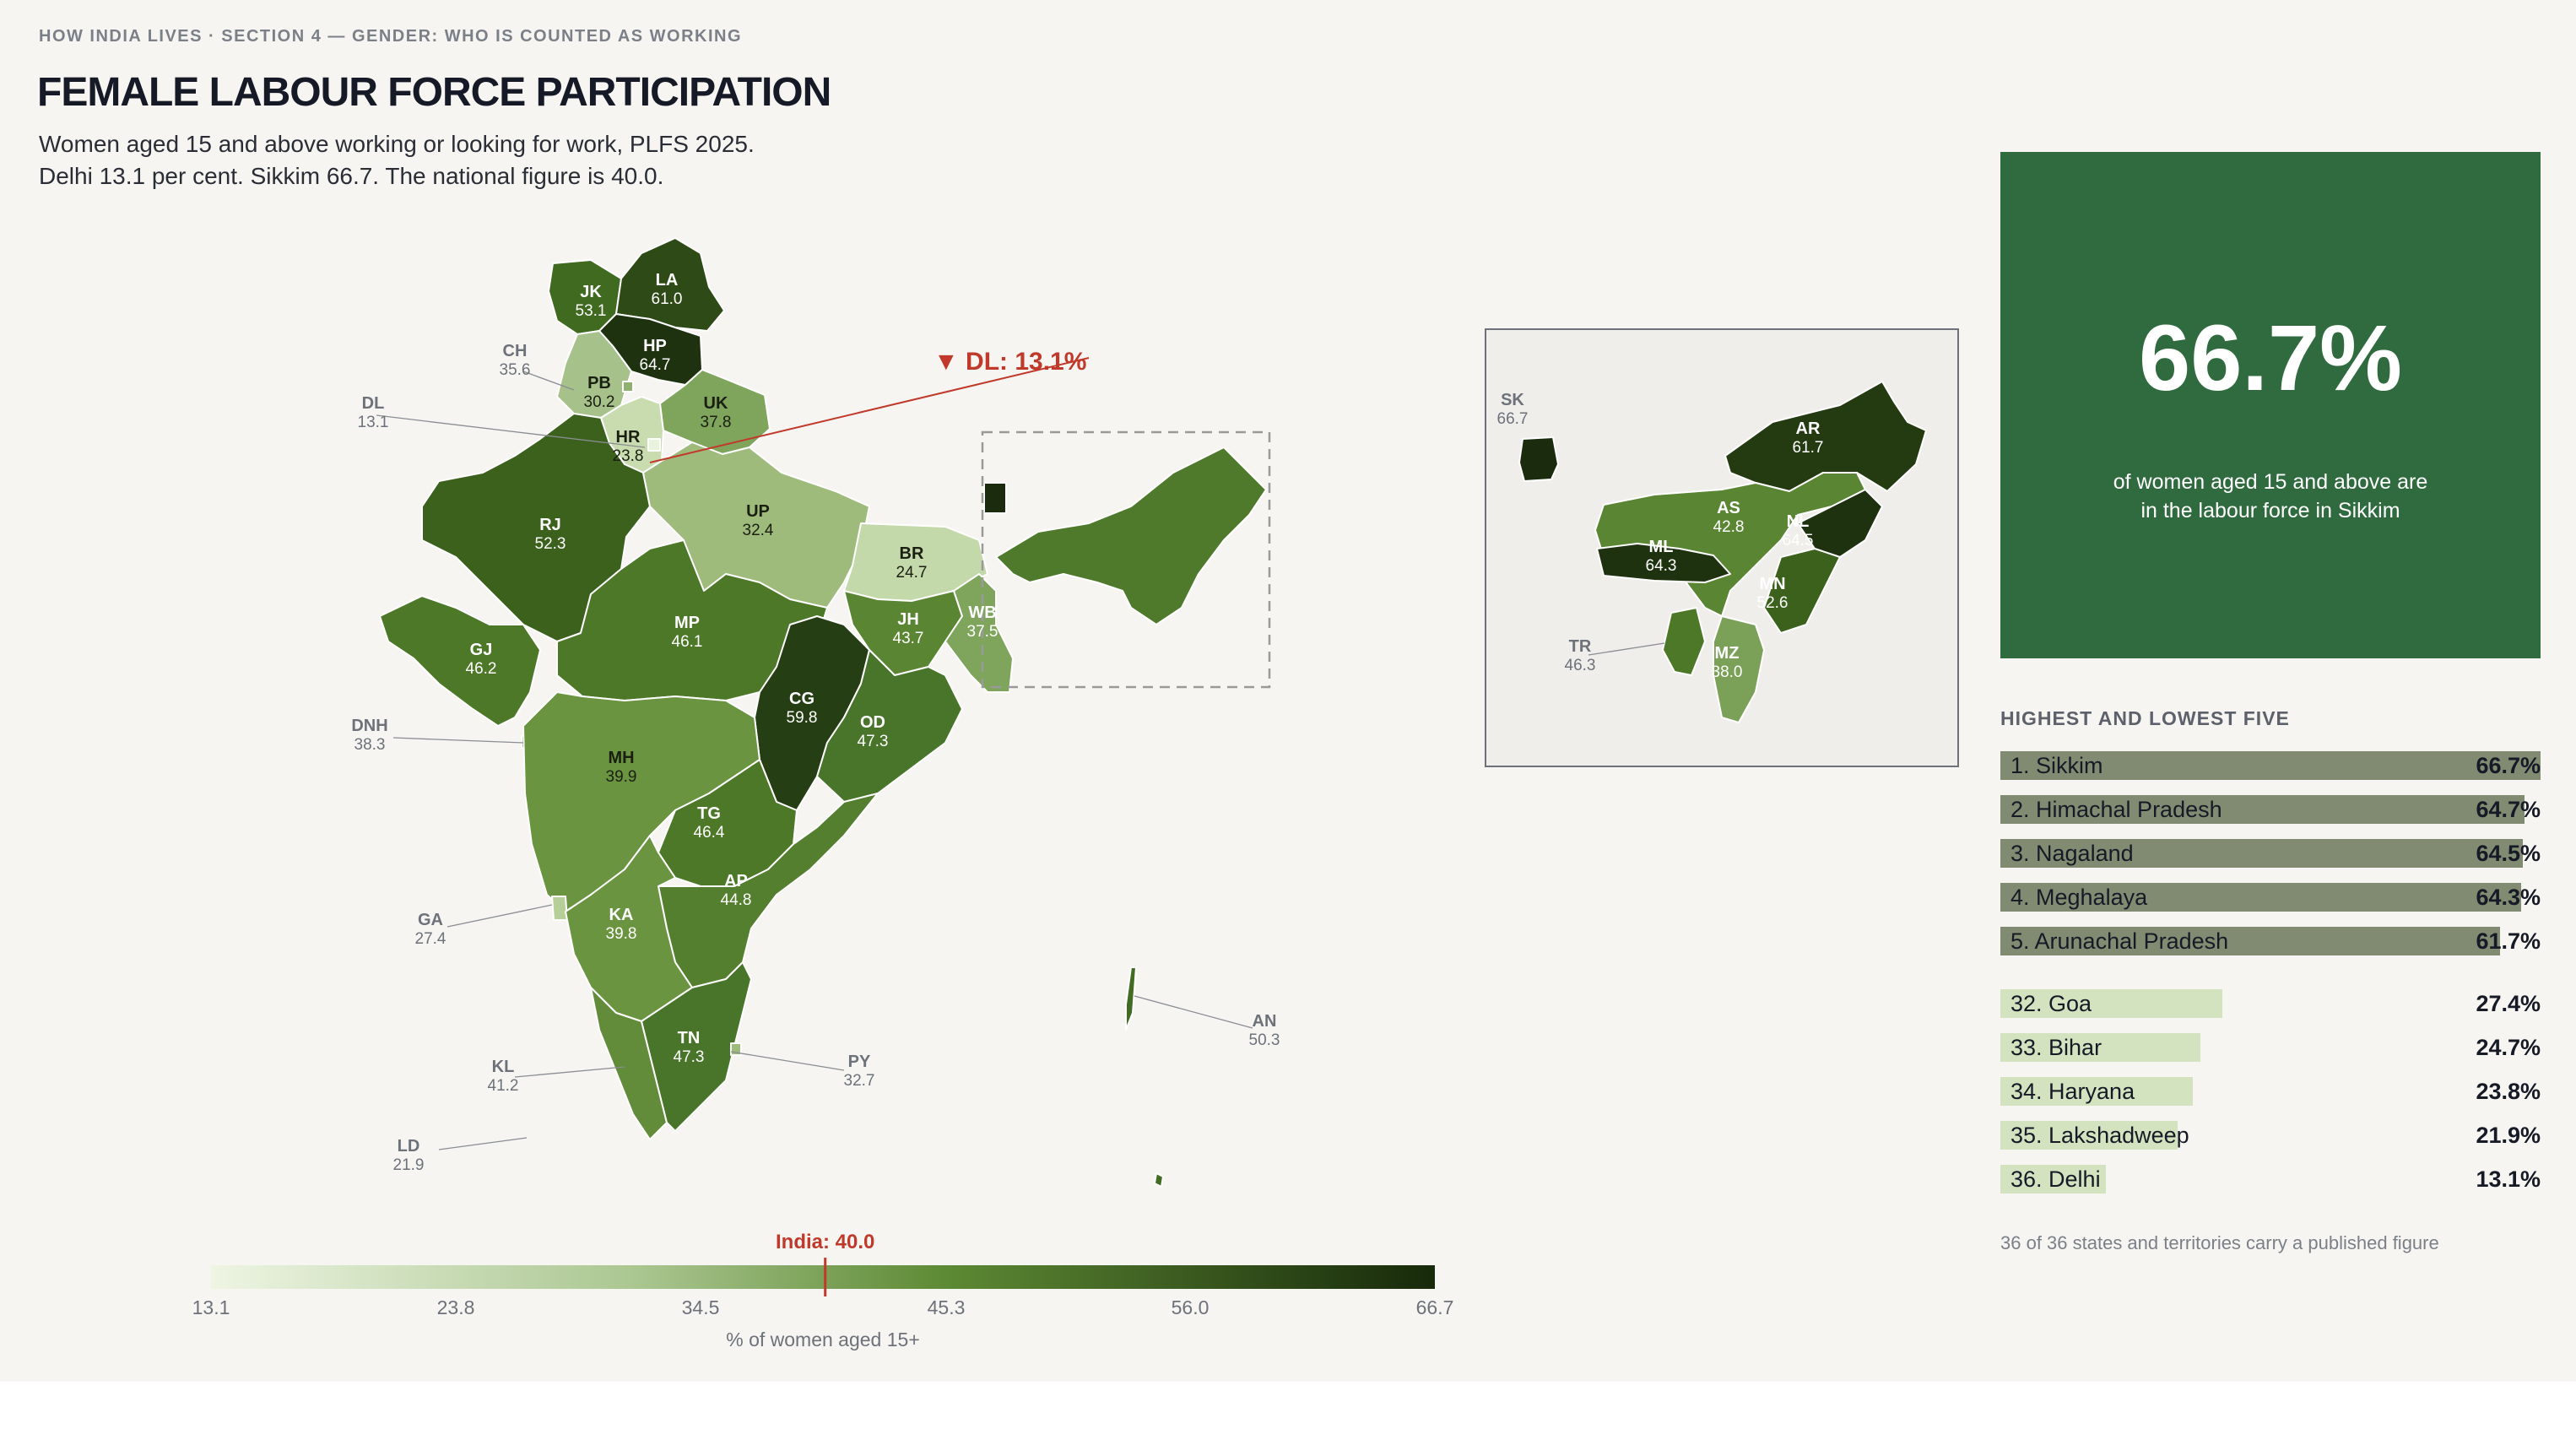 The height and width of the screenshot is (1456, 2576). I want to click on delhi-callout-line, so click(869, 410).